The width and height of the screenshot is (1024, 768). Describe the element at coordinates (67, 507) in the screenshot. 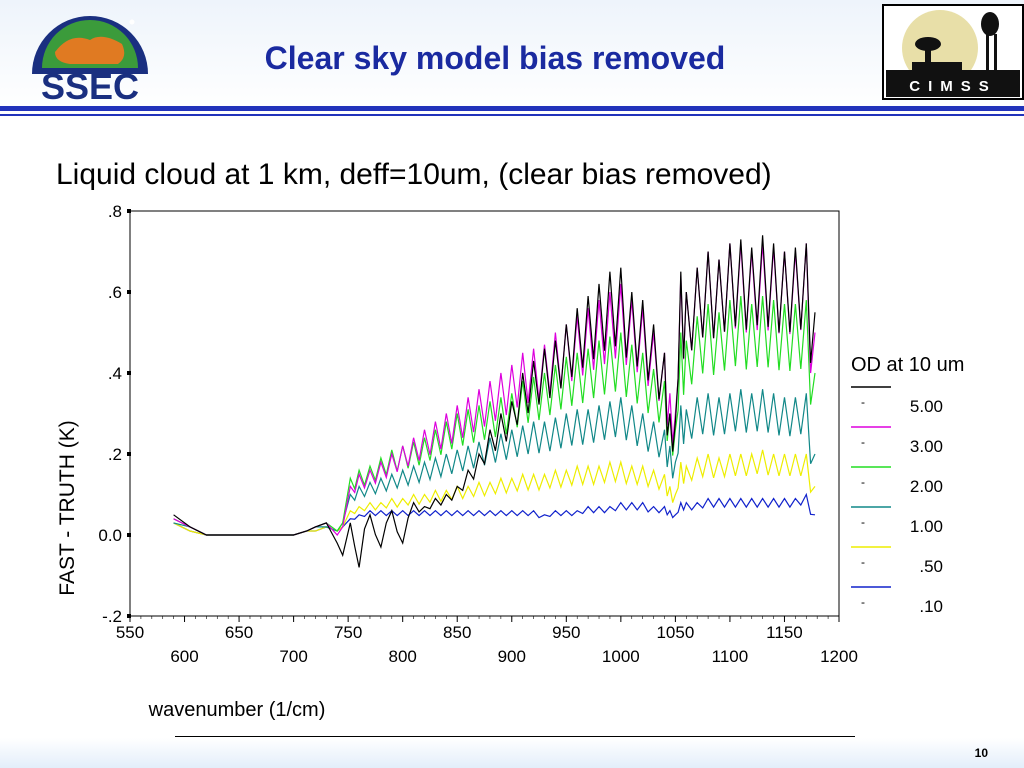

I see `y-axis-label: FAST - TRUTH (K)` at that location.